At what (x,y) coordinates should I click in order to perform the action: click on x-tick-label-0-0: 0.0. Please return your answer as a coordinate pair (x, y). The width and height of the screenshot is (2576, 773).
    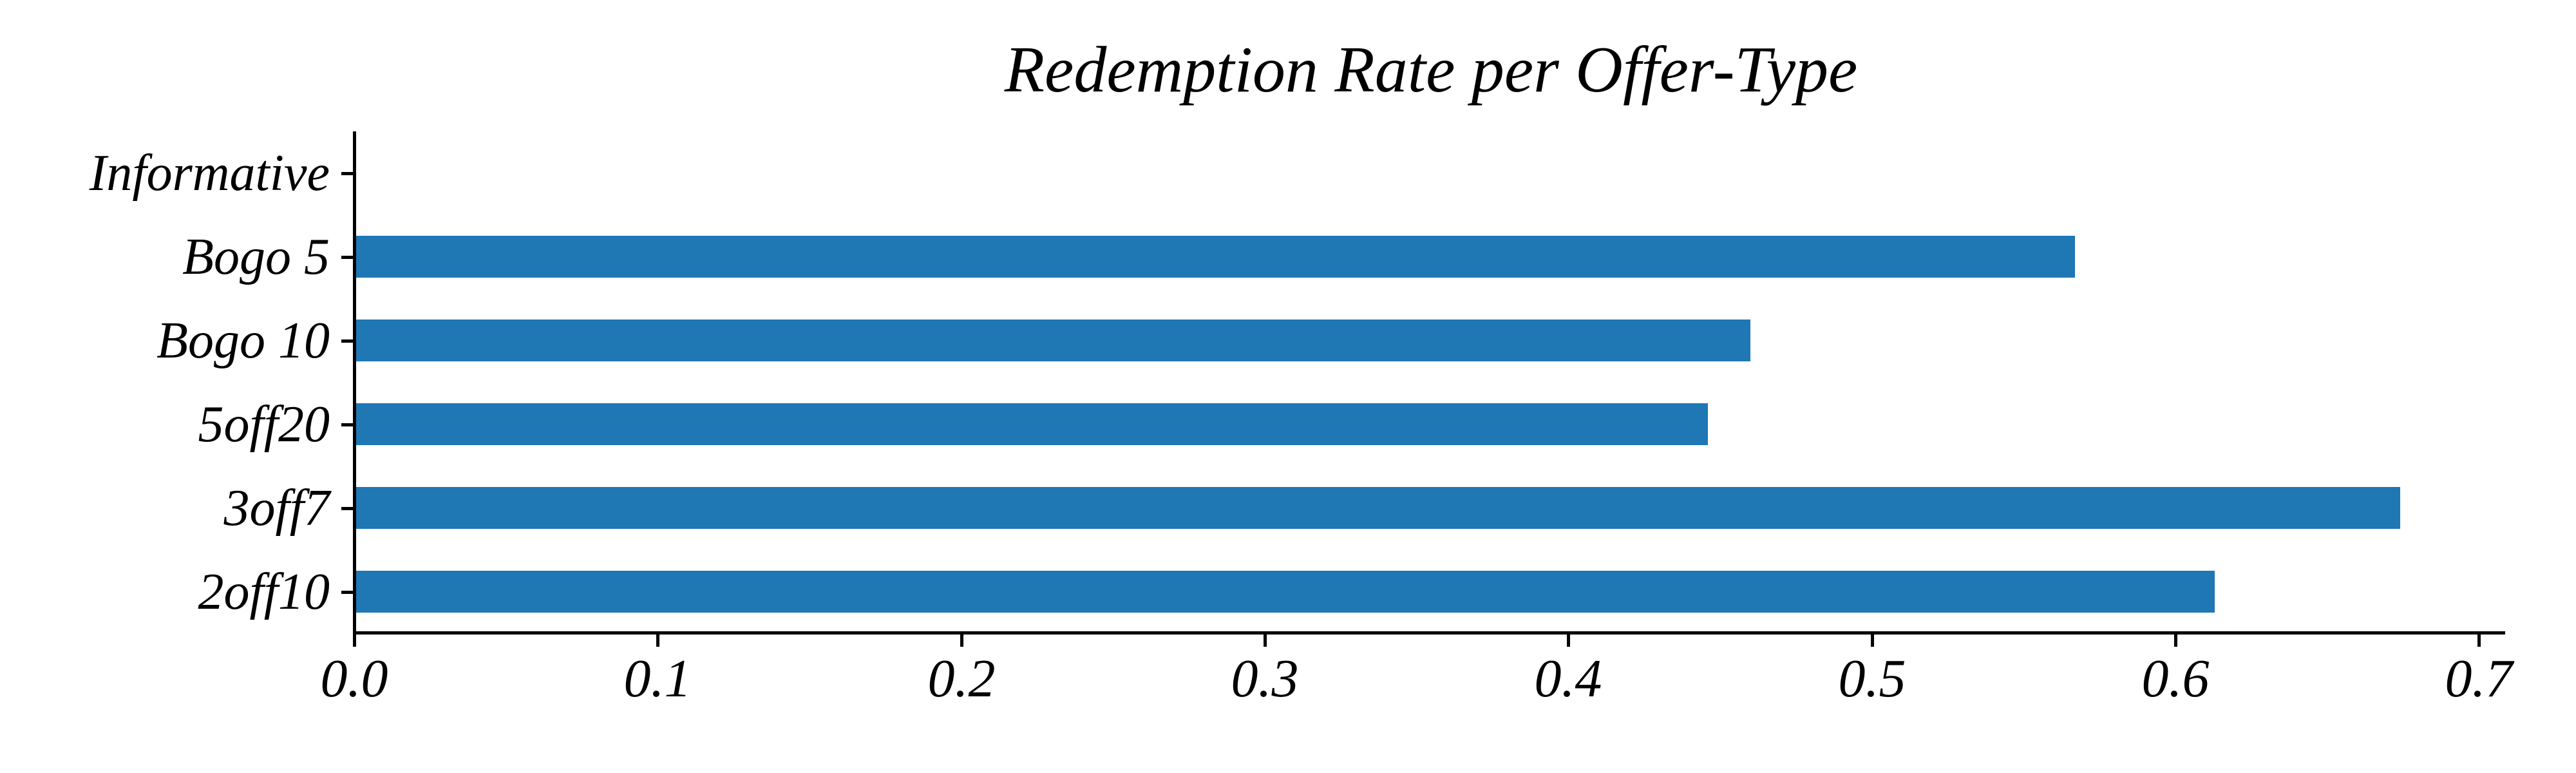
    Looking at the image, I should click on (354, 679).